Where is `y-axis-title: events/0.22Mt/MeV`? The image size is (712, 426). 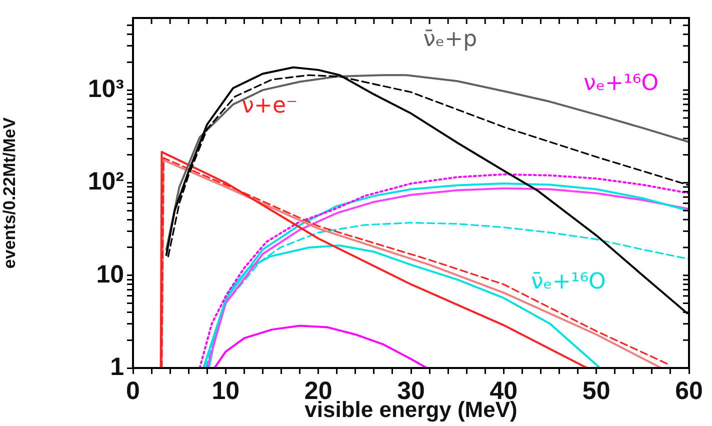 y-axis-title: events/0.22Mt/MeV is located at coordinates (9, 192).